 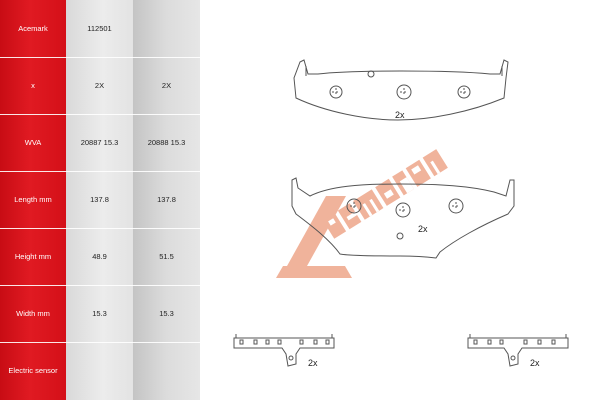 I want to click on row-label: x, so click(x=33, y=85).